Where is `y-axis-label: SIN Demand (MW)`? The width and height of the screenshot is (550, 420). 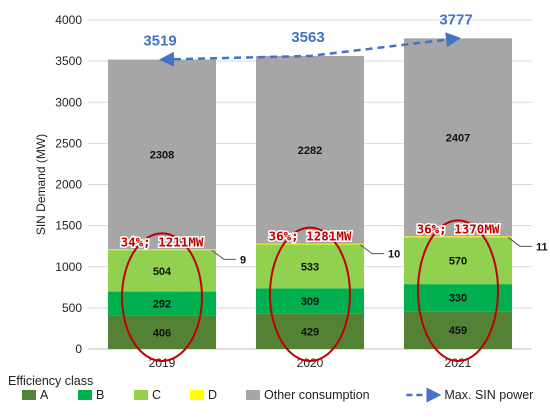
y-axis-label: SIN Demand (MW) is located at coordinates (41, 184).